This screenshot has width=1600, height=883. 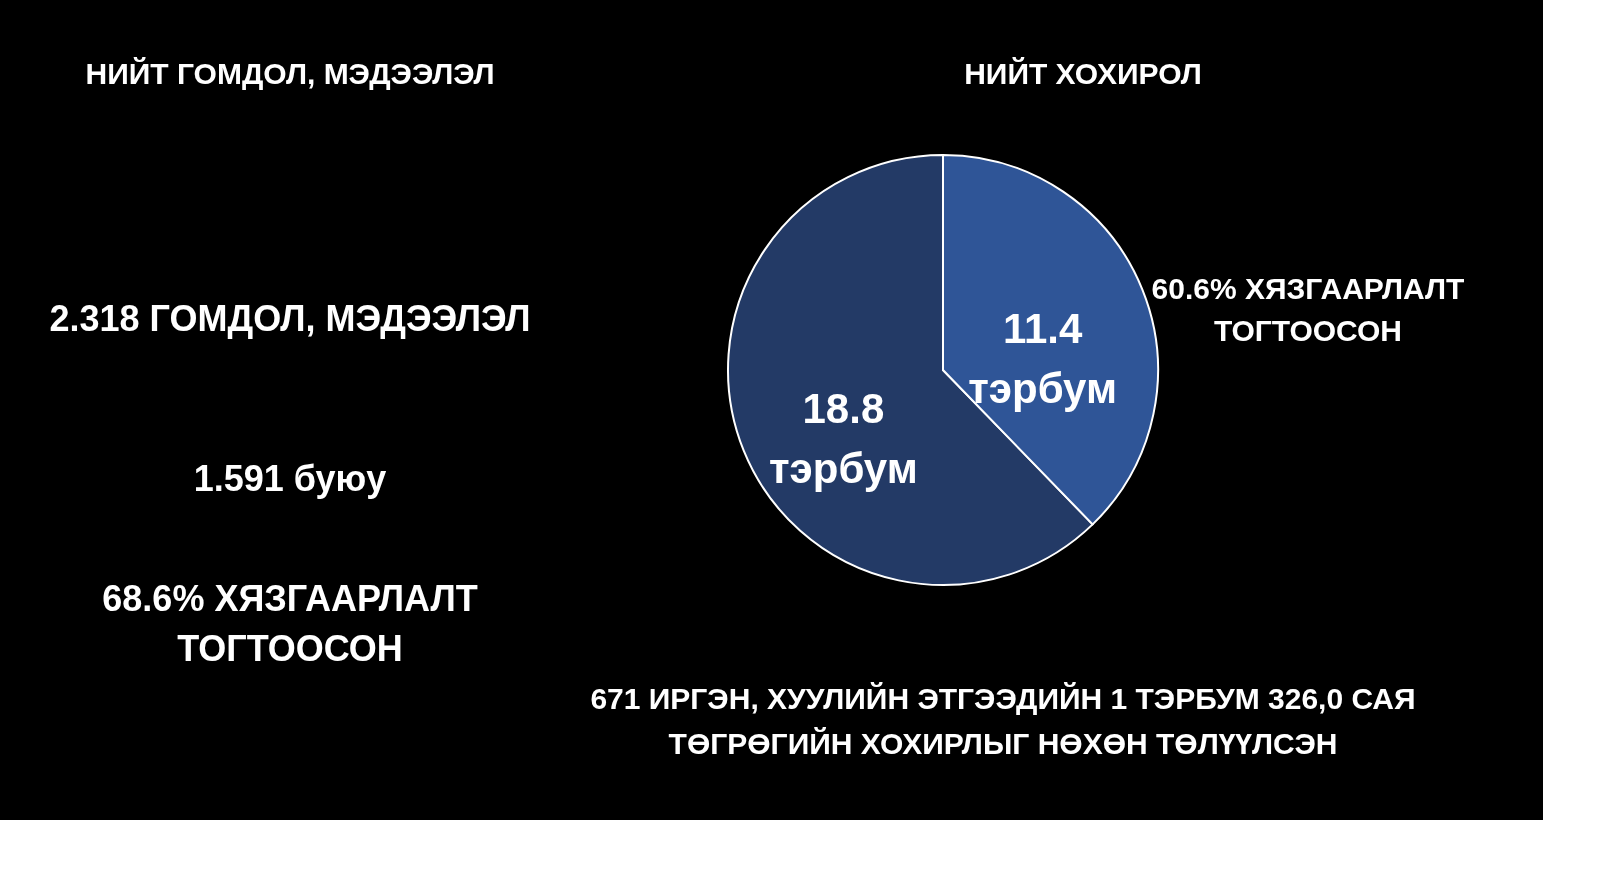 What do you see at coordinates (290, 478) in the screenshot?
I see `text: 1.591 буюу` at bounding box center [290, 478].